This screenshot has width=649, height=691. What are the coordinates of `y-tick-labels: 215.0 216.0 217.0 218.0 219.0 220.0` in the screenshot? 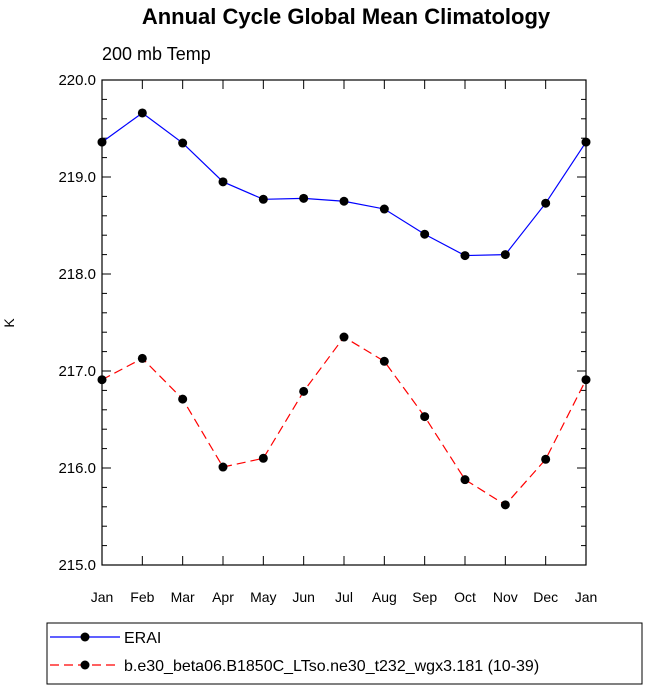 It's located at (77, 323).